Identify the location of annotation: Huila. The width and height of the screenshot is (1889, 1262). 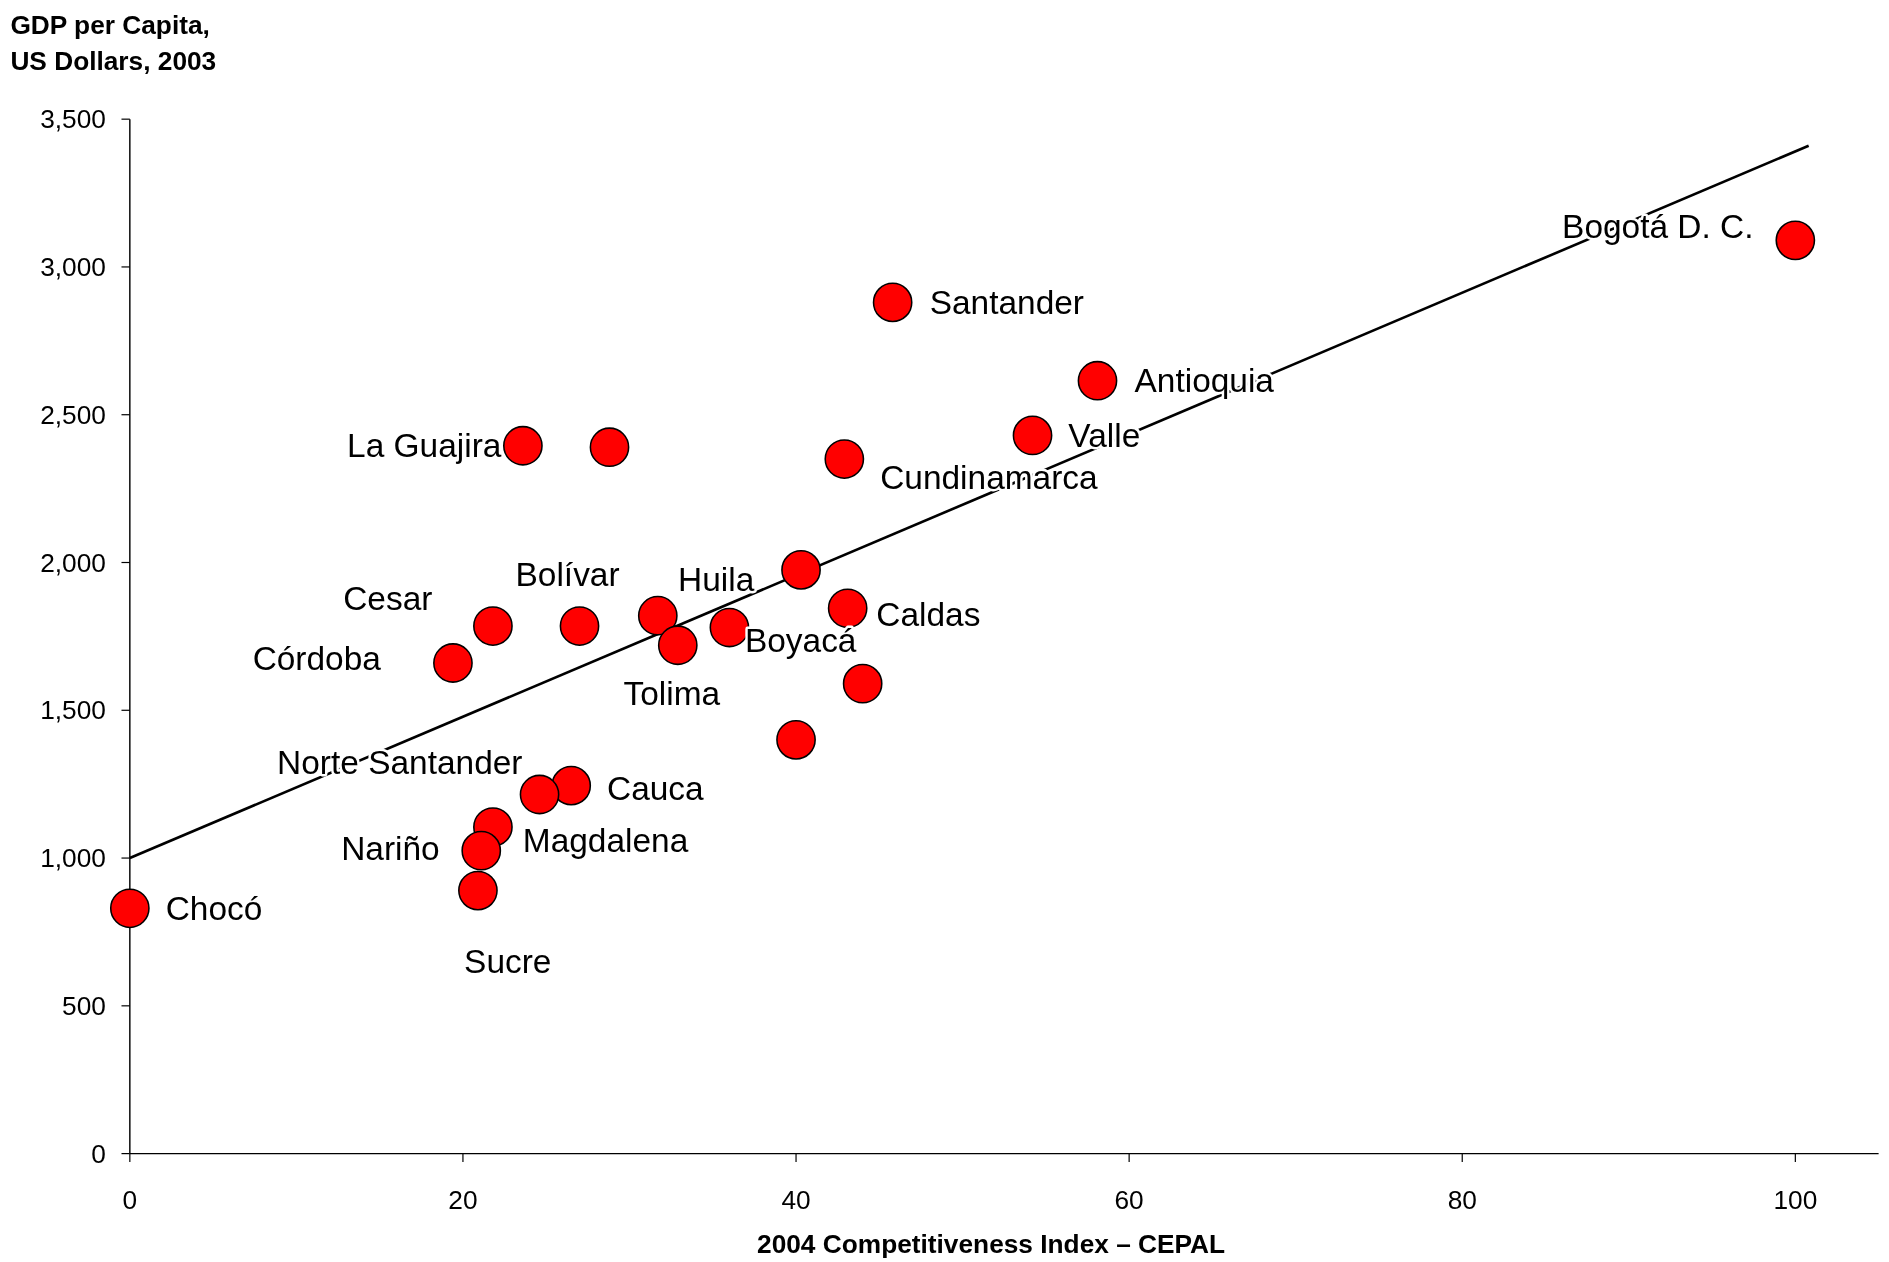
(716, 580).